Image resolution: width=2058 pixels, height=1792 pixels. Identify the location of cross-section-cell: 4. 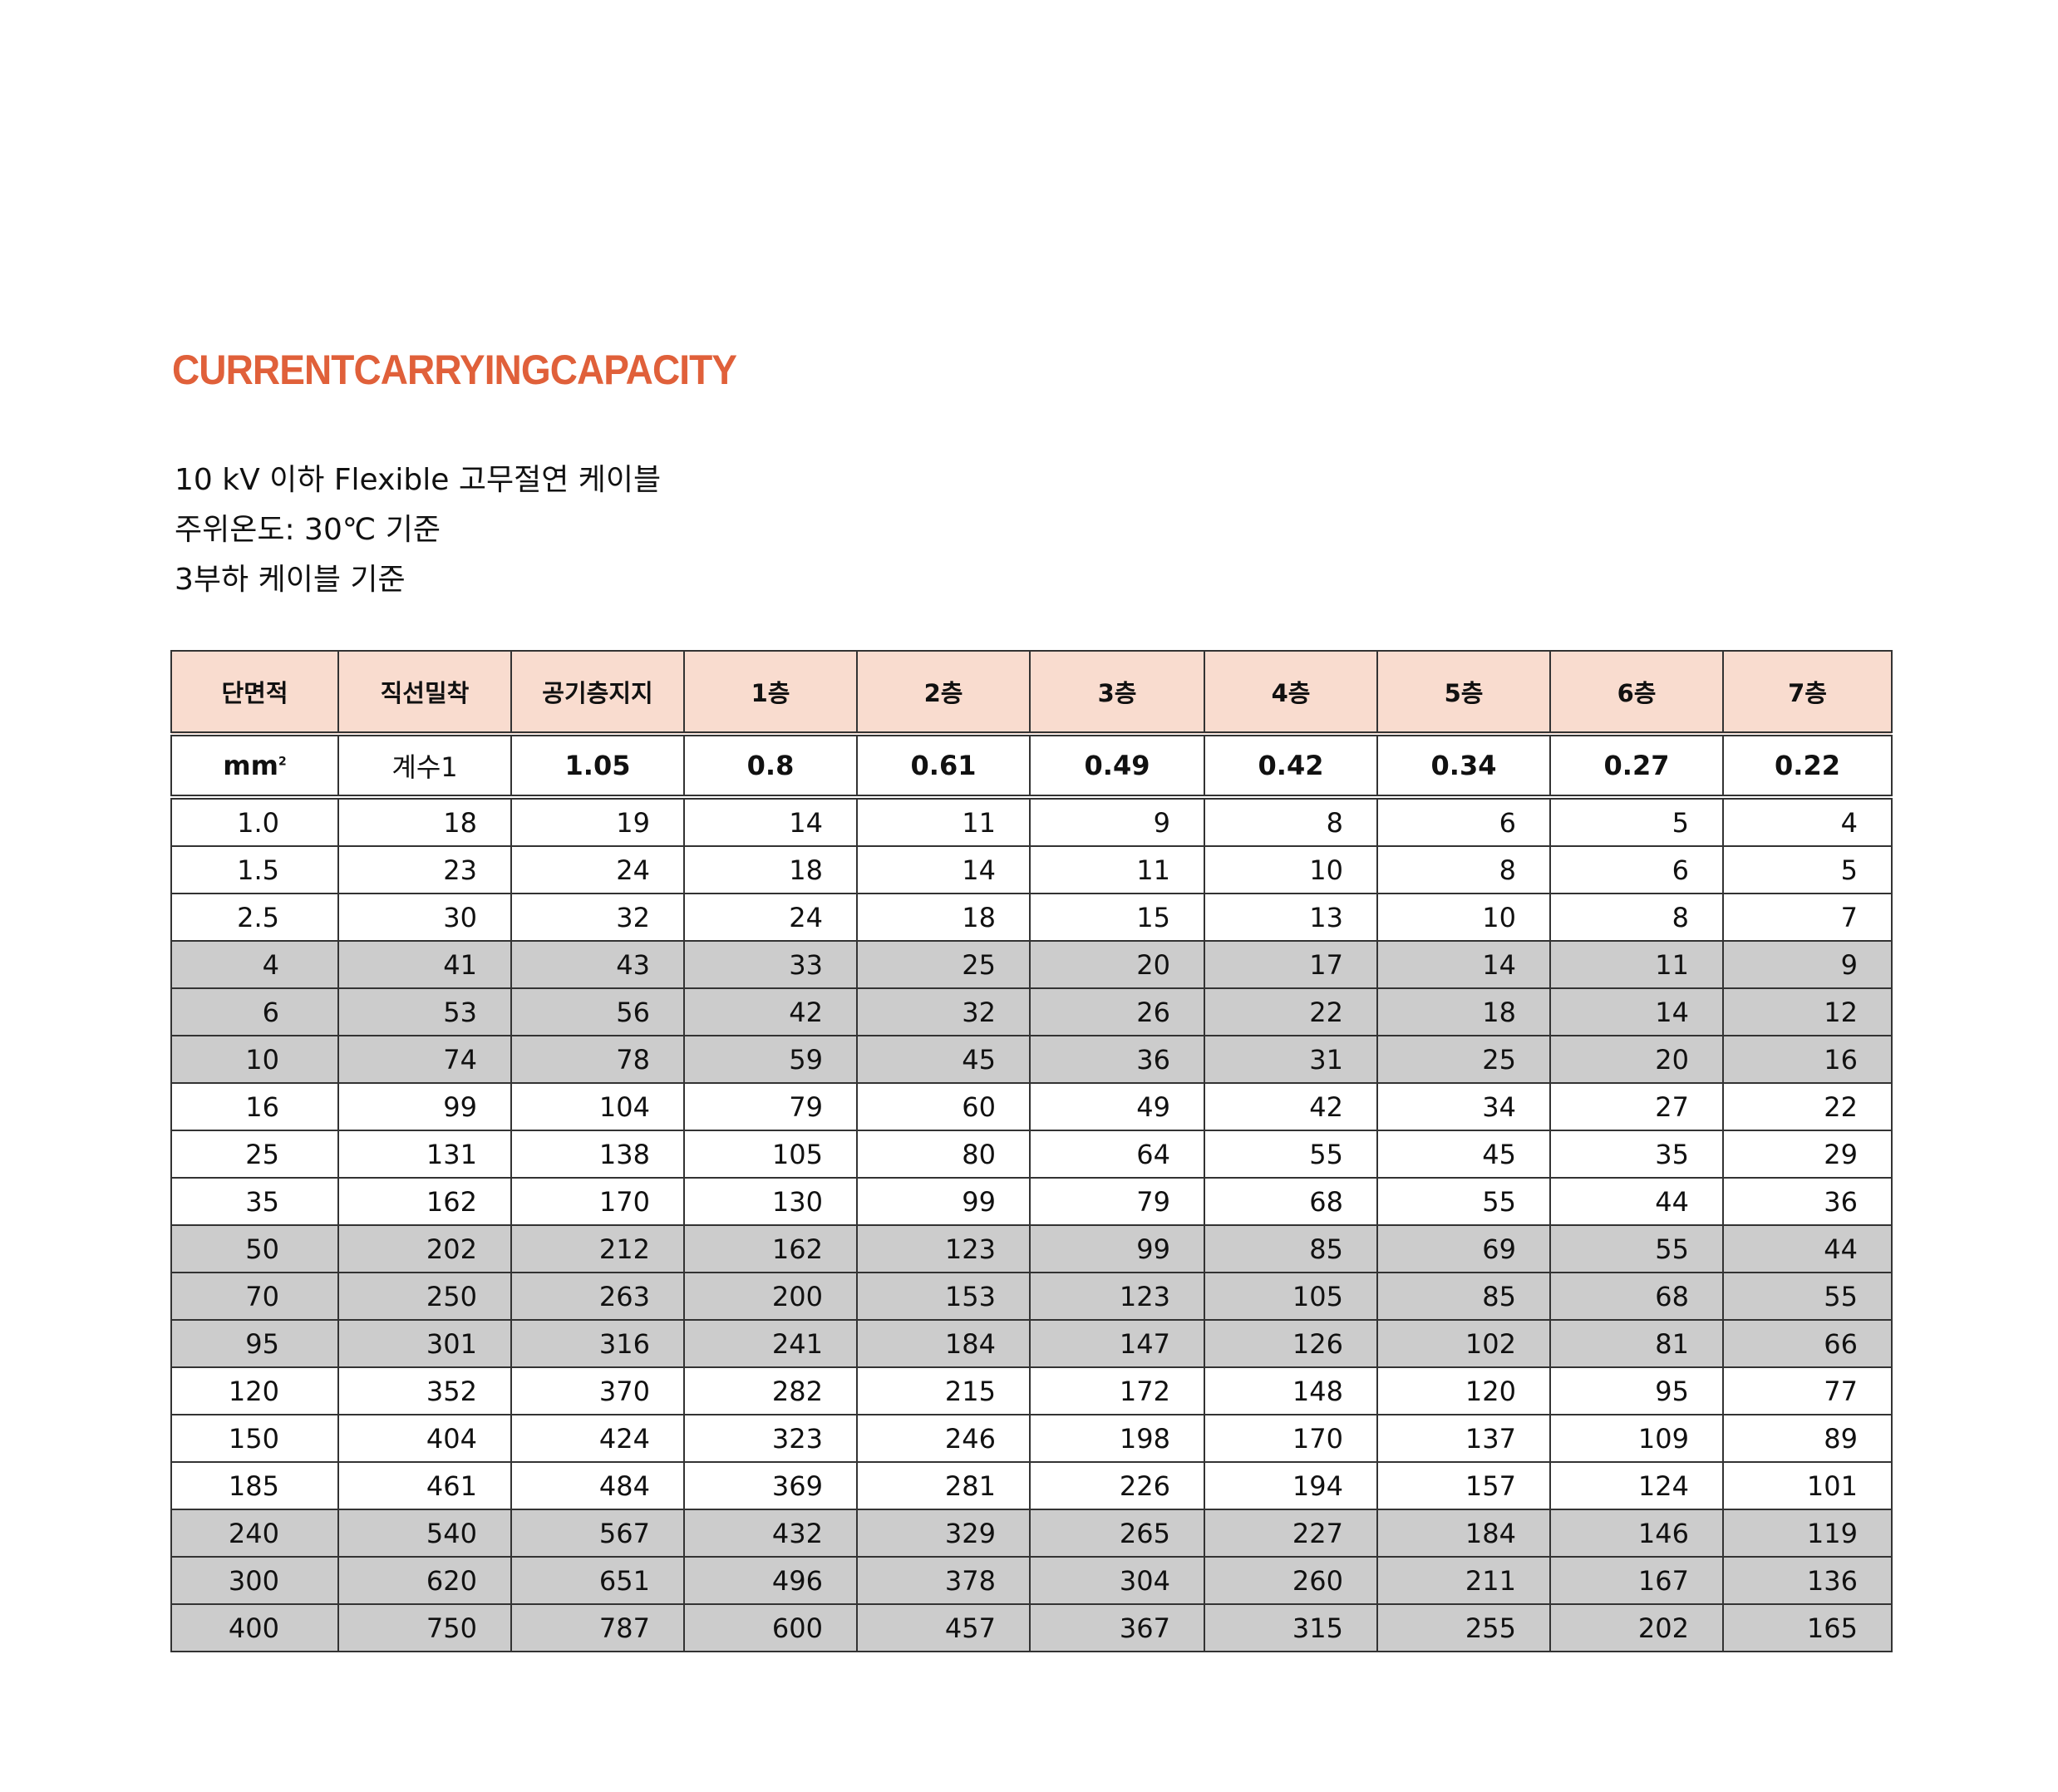
(254, 965).